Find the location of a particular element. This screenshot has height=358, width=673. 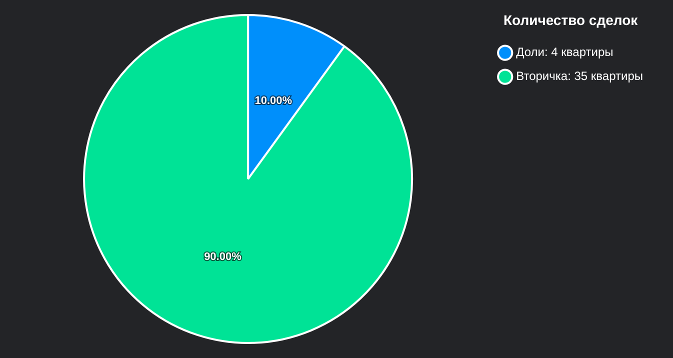

data-label: 10.00% is located at coordinates (273, 101).